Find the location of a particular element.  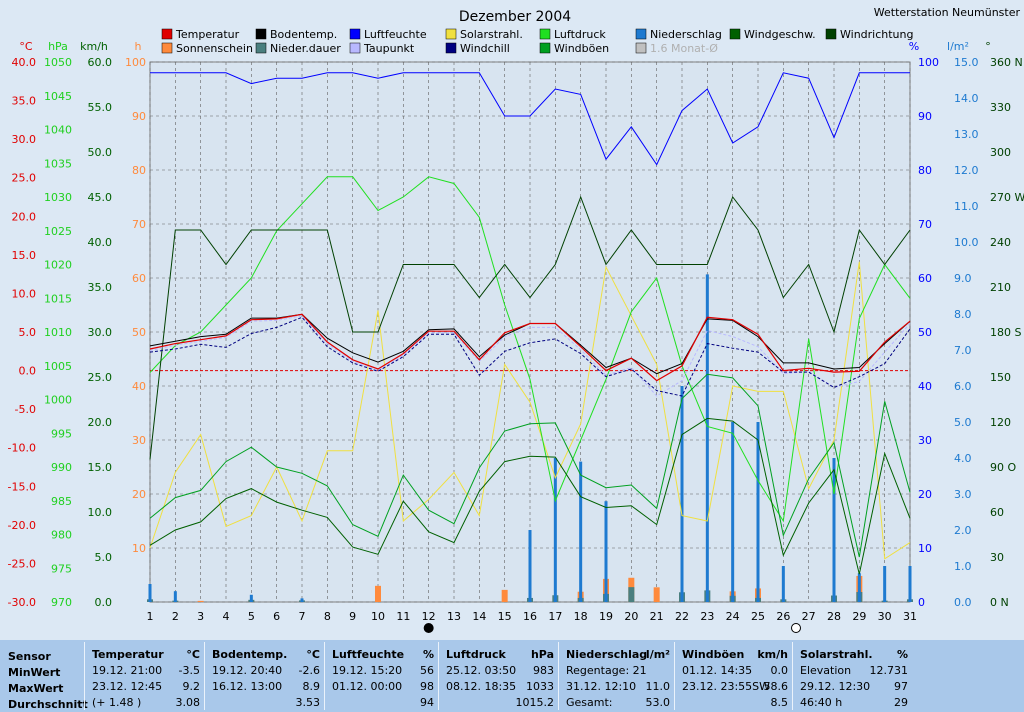

pressure-tick-label: 1020 is located at coordinates (58, 265).